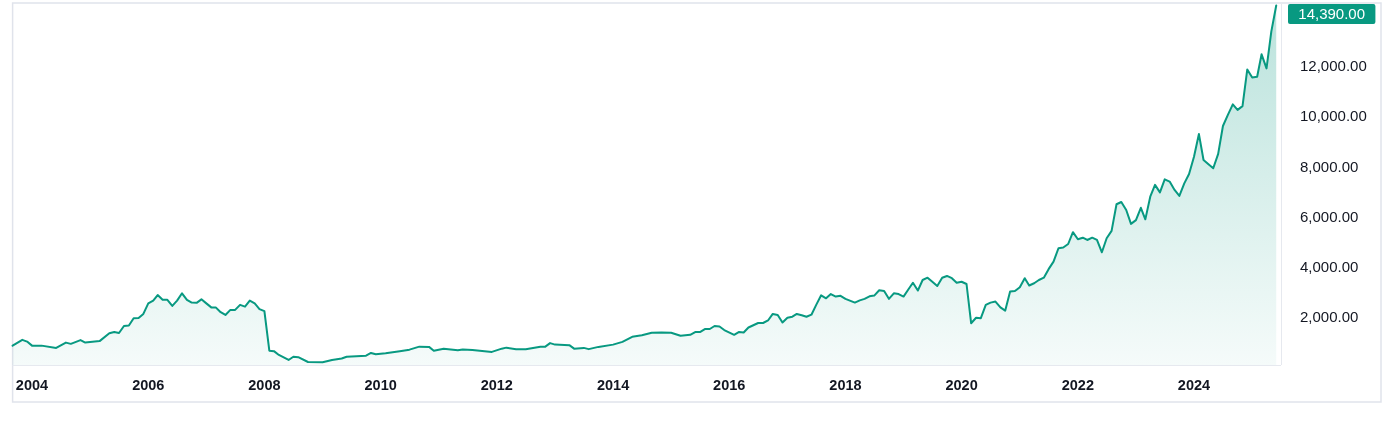 This screenshot has height=447, width=1394. What do you see at coordinates (845, 385) in the screenshot?
I see `x-tick-label: 2018` at bounding box center [845, 385].